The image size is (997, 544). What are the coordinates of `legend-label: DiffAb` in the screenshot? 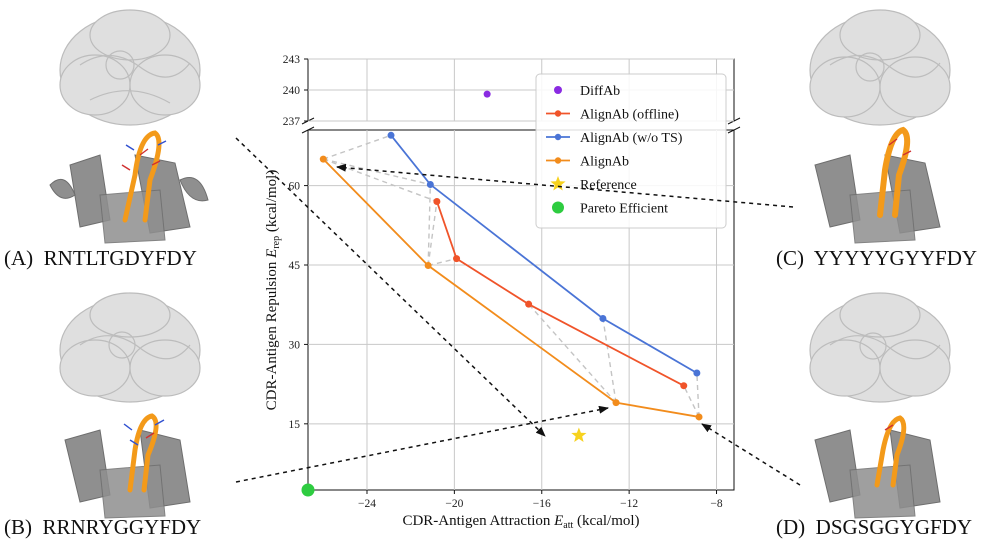 It's located at (600, 91).